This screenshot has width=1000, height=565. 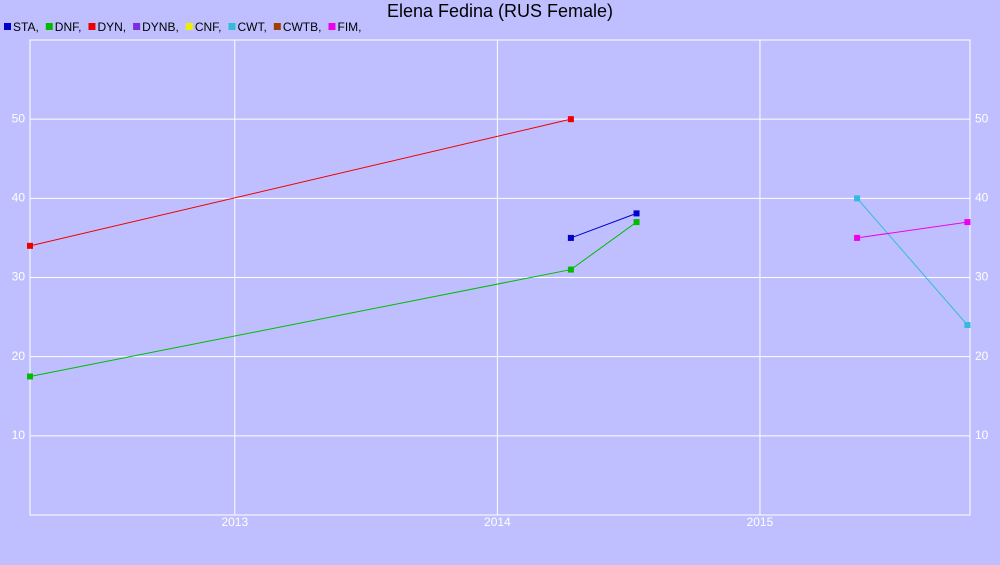 What do you see at coordinates (982, 277) in the screenshot?
I see `y2-tick-label: 30` at bounding box center [982, 277].